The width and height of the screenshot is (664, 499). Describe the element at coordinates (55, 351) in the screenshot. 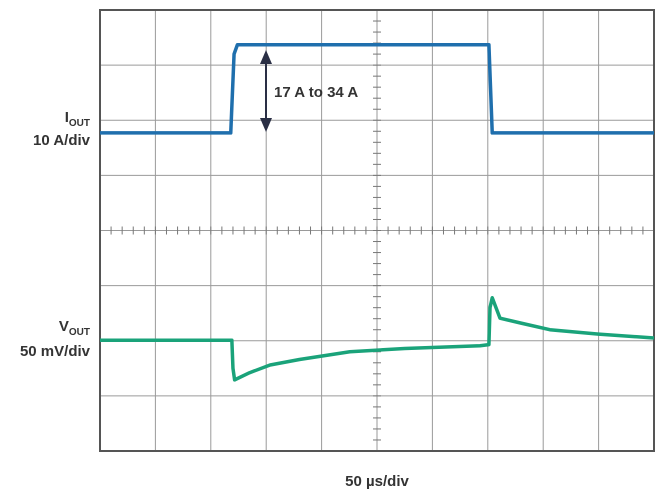

I see `channel-scale: 50 mV/div` at that location.